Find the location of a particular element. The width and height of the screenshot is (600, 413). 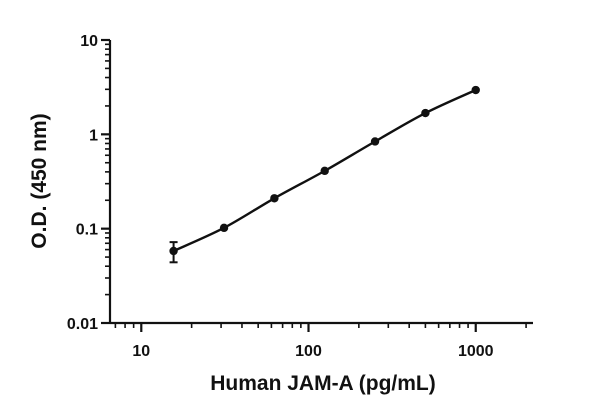

y-tick-label: 0.01 is located at coordinates (82, 324).